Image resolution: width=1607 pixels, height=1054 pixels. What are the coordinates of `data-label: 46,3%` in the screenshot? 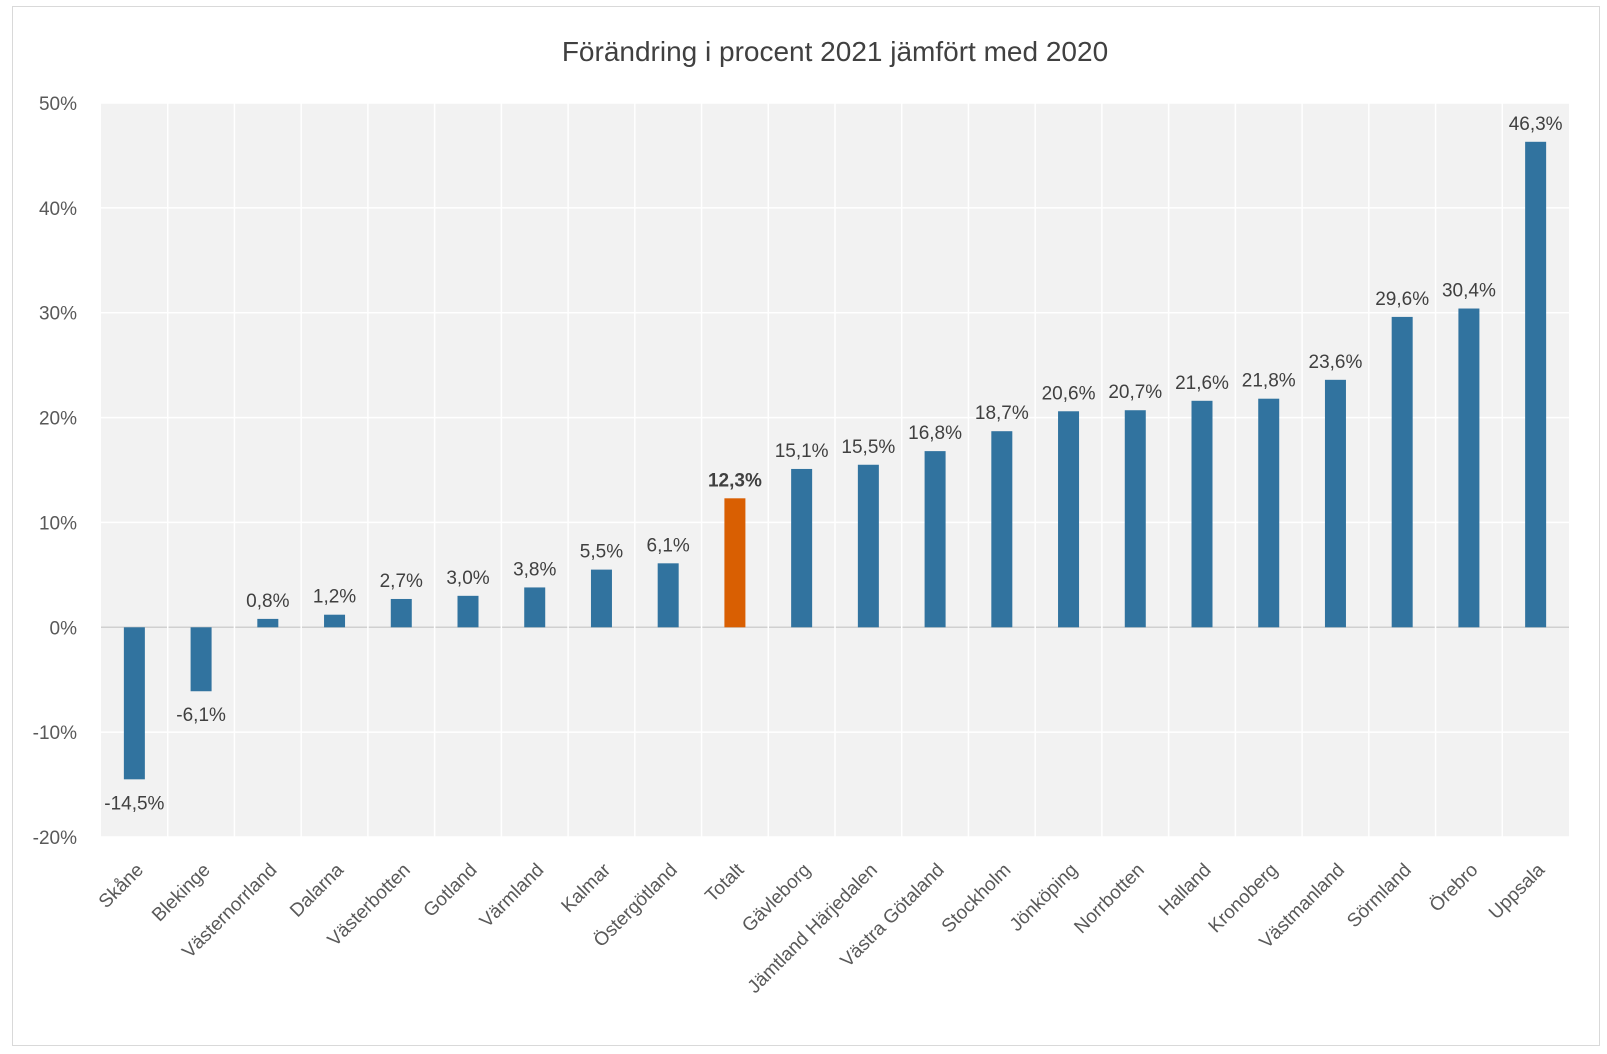 It's located at (1536, 124).